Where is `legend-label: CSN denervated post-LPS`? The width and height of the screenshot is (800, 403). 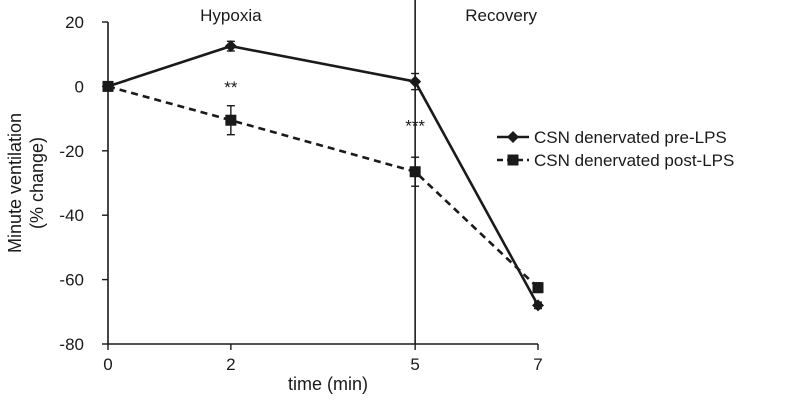
legend-label: CSN denervated post-LPS is located at coordinates (634, 160).